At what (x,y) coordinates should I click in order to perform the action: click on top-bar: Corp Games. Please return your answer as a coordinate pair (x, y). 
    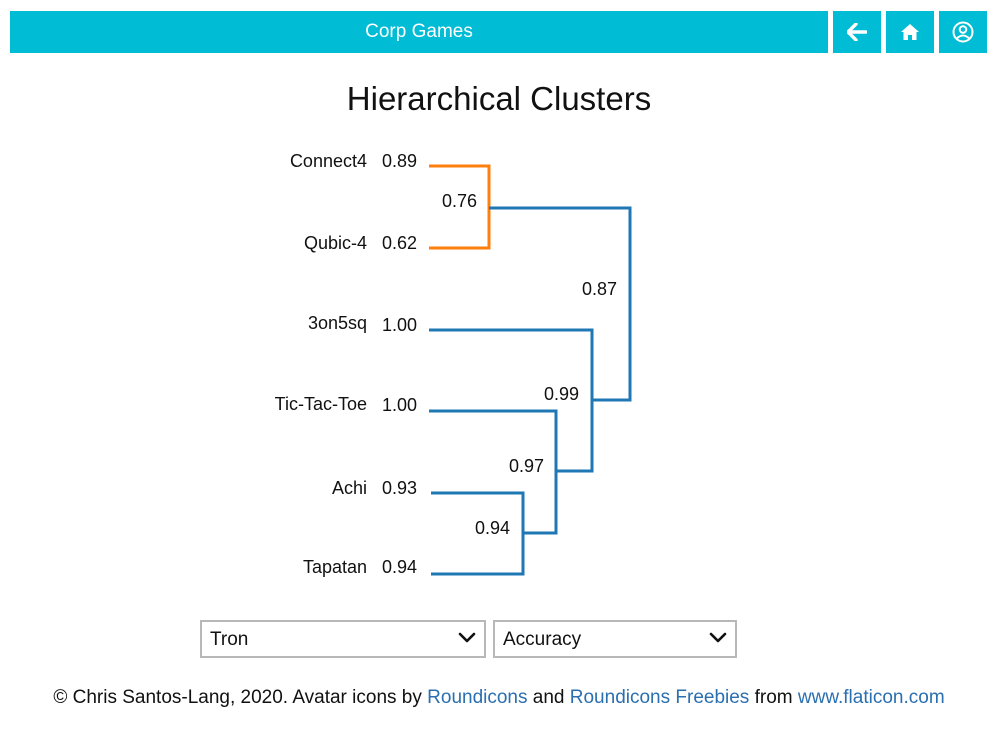
    Looking at the image, I should click on (499, 32).